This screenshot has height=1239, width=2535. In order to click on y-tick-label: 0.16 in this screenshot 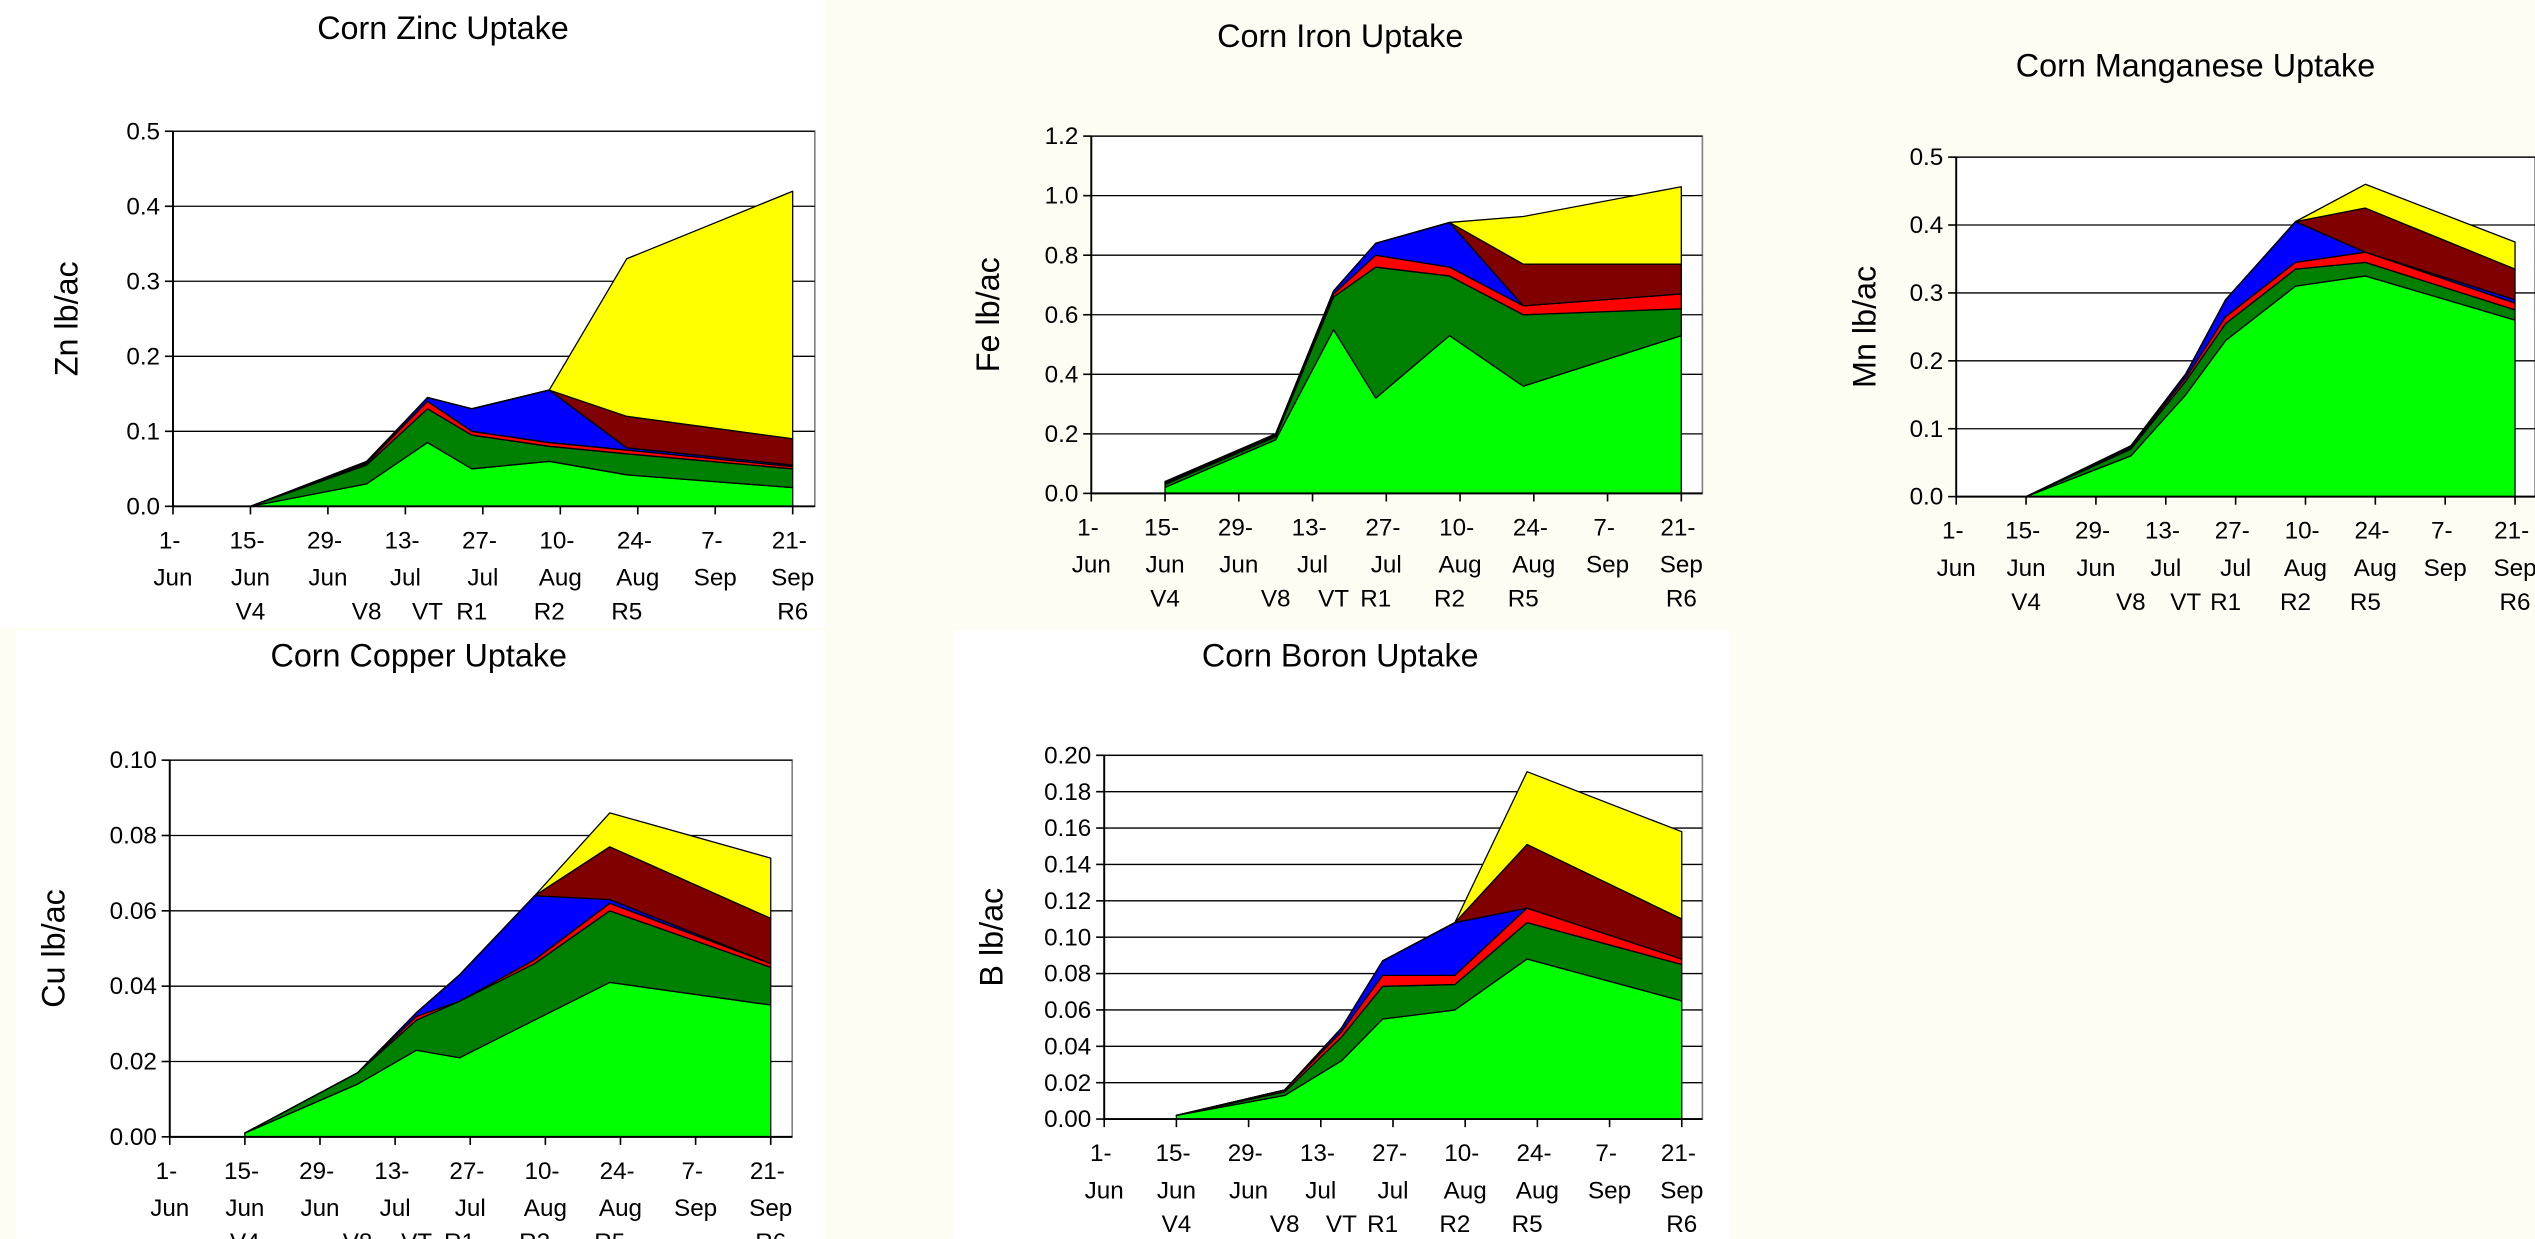, I will do `click(1067, 828)`.